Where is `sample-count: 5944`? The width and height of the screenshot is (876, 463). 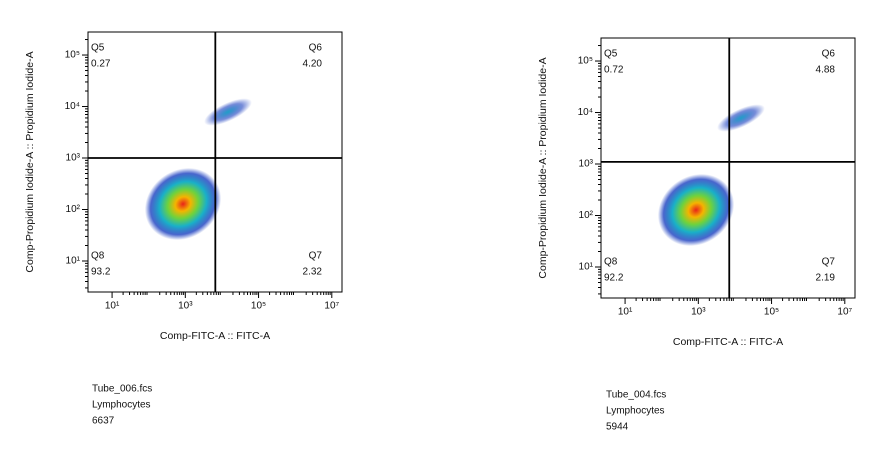
sample-count: 5944 is located at coordinates (617, 427).